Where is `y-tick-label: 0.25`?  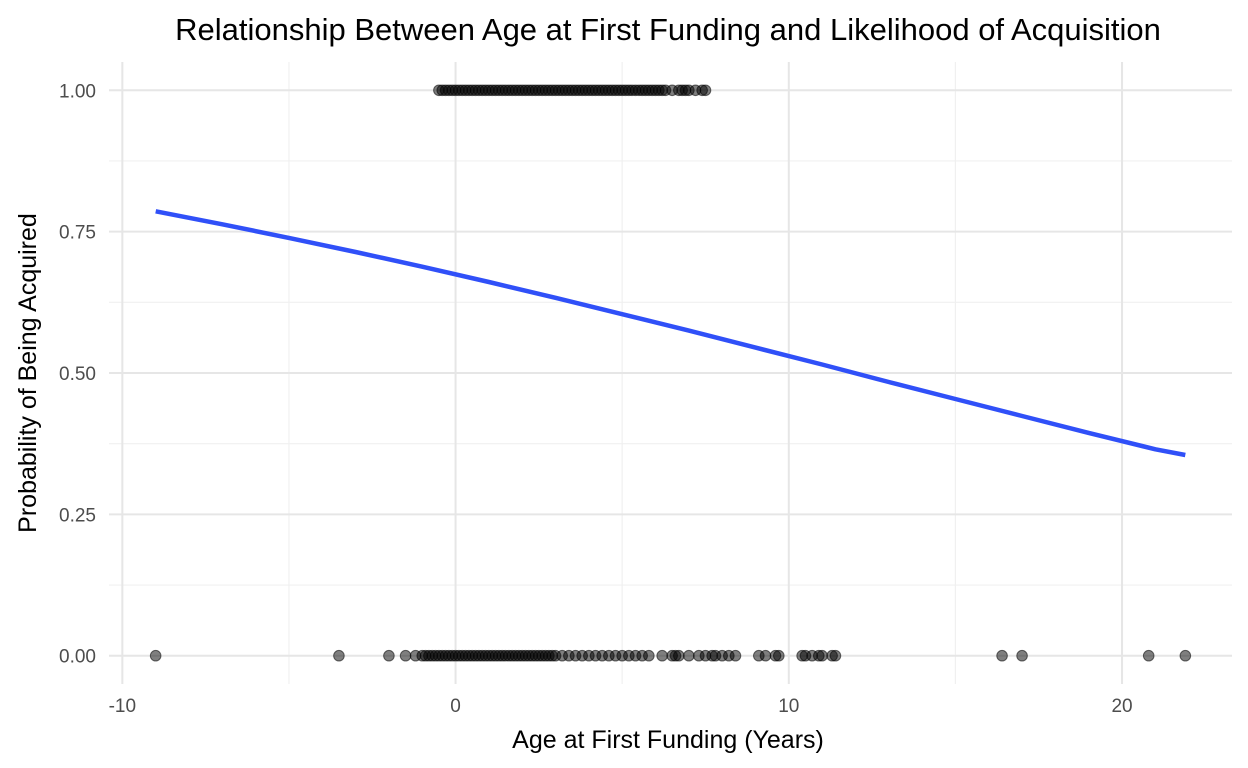 y-tick-label: 0.25 is located at coordinates (77, 515).